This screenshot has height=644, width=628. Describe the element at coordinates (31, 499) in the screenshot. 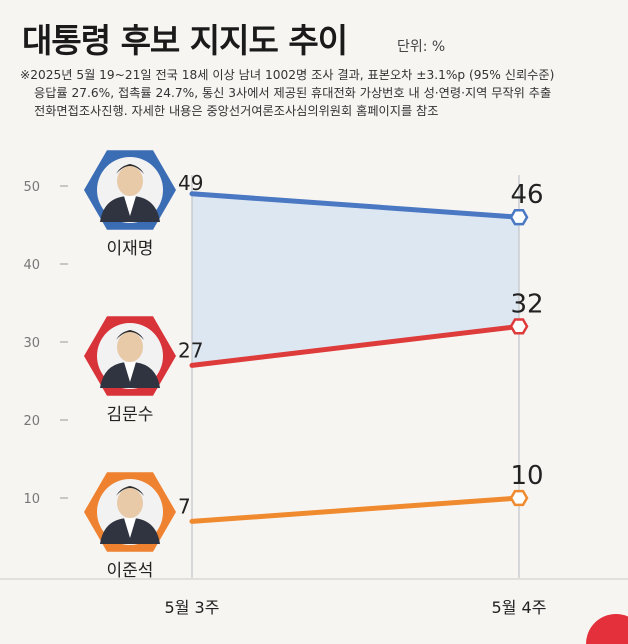

I see `y-tick-label: 10` at that location.